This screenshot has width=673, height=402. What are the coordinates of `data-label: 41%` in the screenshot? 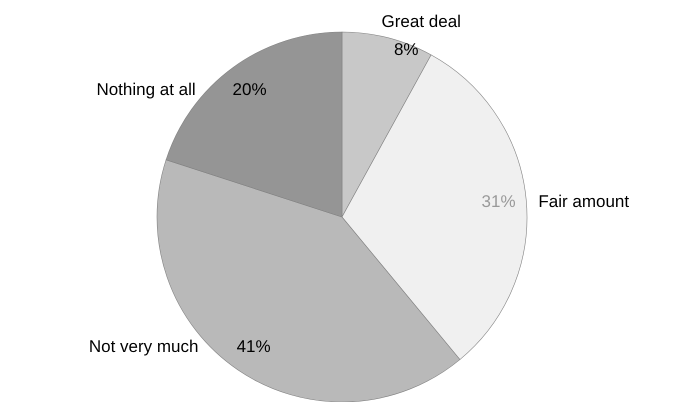 It's located at (253, 346).